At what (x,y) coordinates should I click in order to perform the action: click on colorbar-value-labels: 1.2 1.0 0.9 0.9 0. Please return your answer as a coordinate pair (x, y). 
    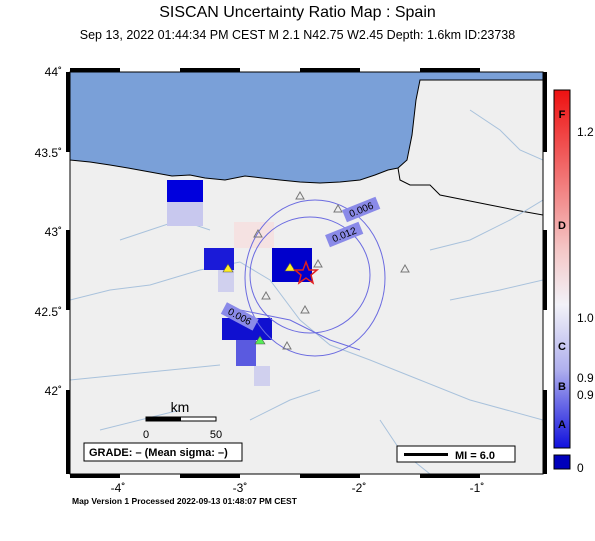
    Looking at the image, I should click on (585, 300).